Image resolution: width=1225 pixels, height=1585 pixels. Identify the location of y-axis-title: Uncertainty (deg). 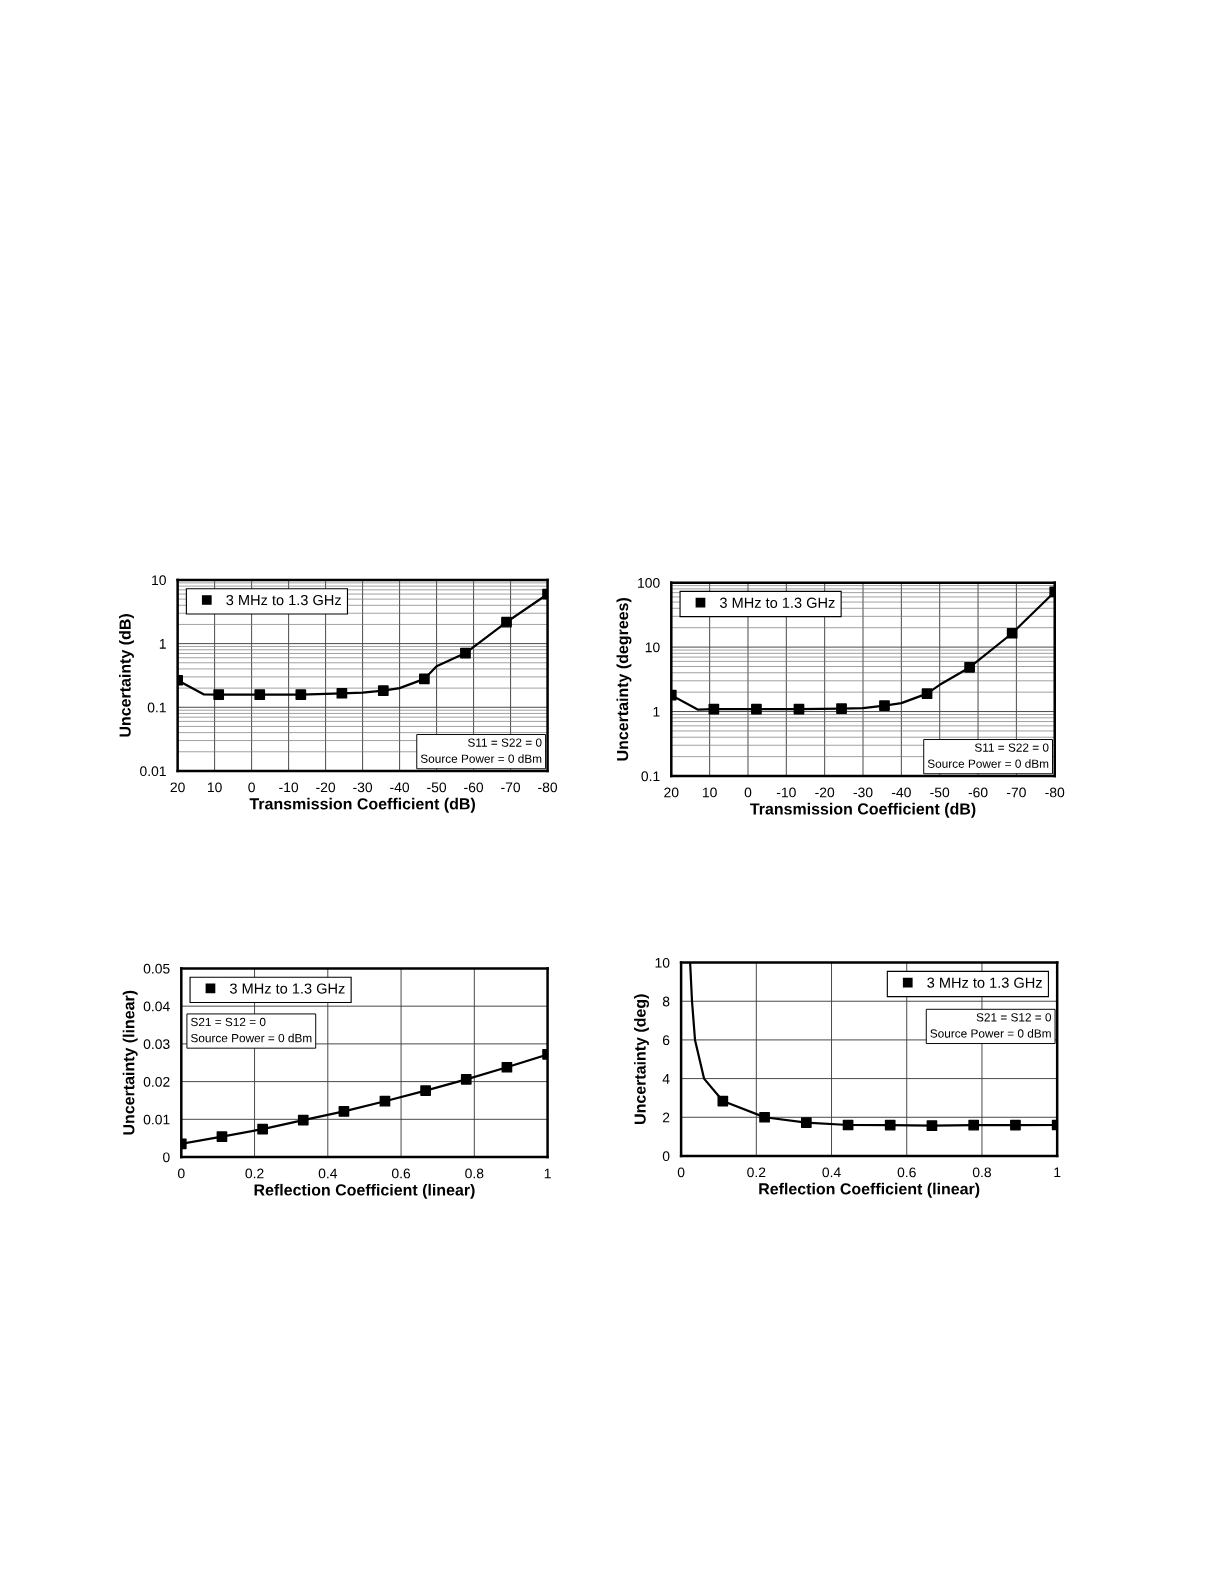
(641, 1059).